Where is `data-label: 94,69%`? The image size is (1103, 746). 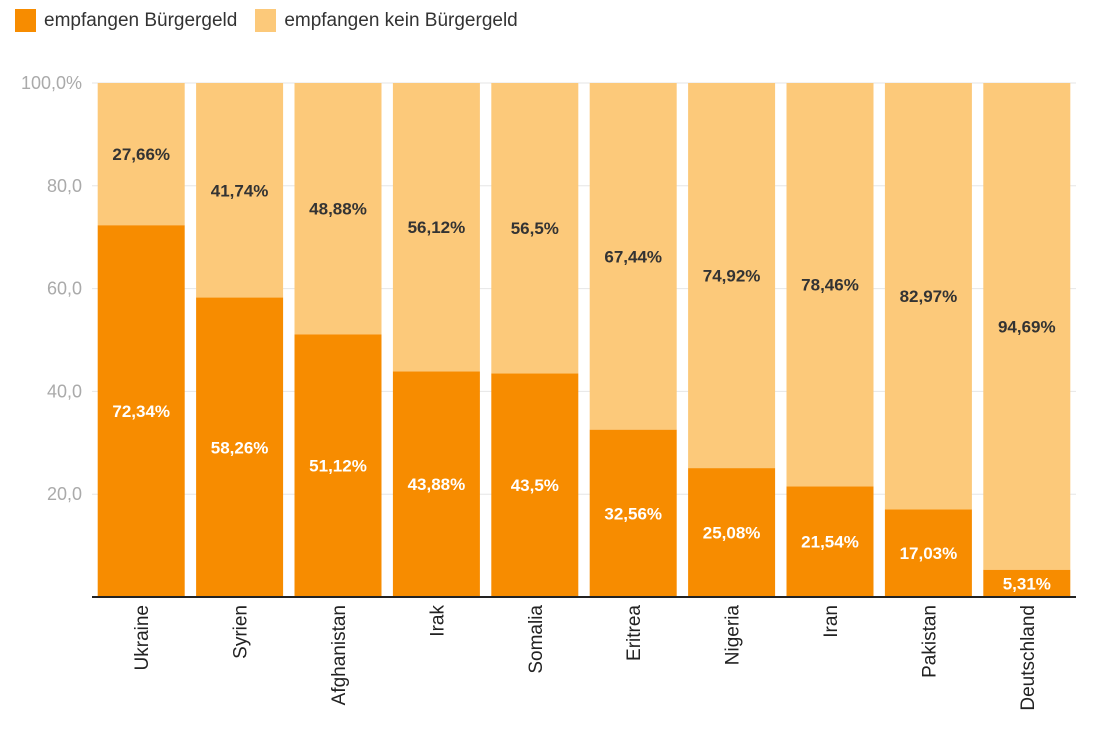
data-label: 94,69% is located at coordinates (1027, 326).